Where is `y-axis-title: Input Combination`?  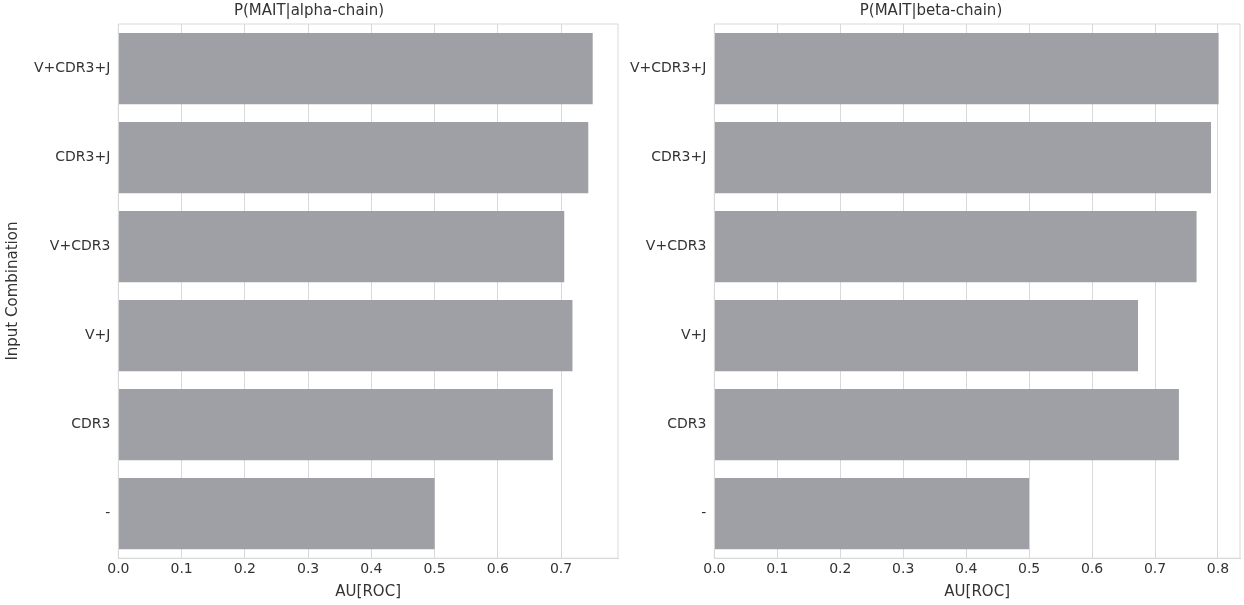 y-axis-title: Input Combination is located at coordinates (11, 291).